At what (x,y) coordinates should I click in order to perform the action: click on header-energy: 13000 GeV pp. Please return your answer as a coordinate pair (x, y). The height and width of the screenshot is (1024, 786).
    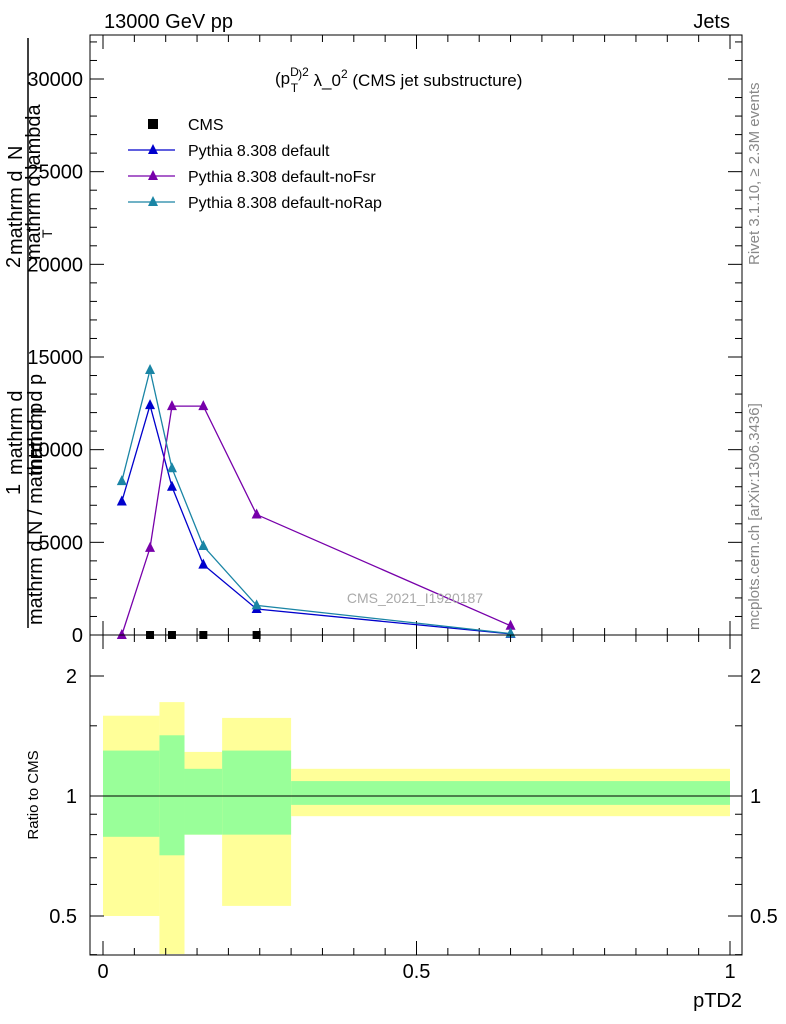
    Looking at the image, I should click on (168, 22).